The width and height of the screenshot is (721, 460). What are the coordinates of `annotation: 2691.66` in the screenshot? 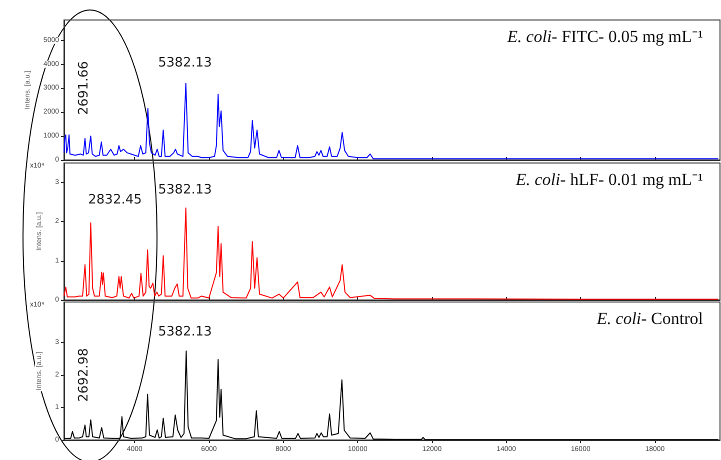 It's located at (84, 88).